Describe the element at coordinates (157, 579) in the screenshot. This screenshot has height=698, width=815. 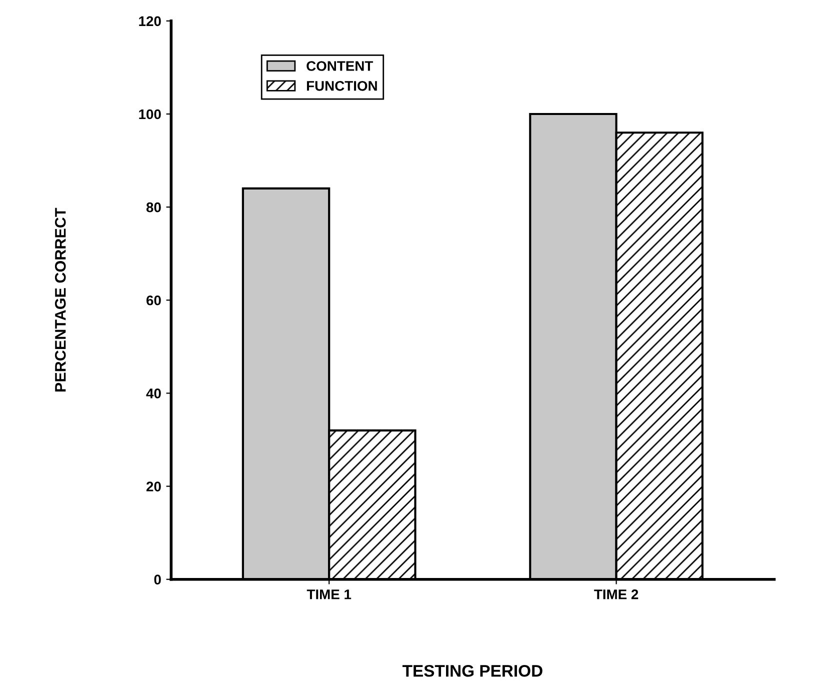
I see `y-tick-label: 0` at that location.